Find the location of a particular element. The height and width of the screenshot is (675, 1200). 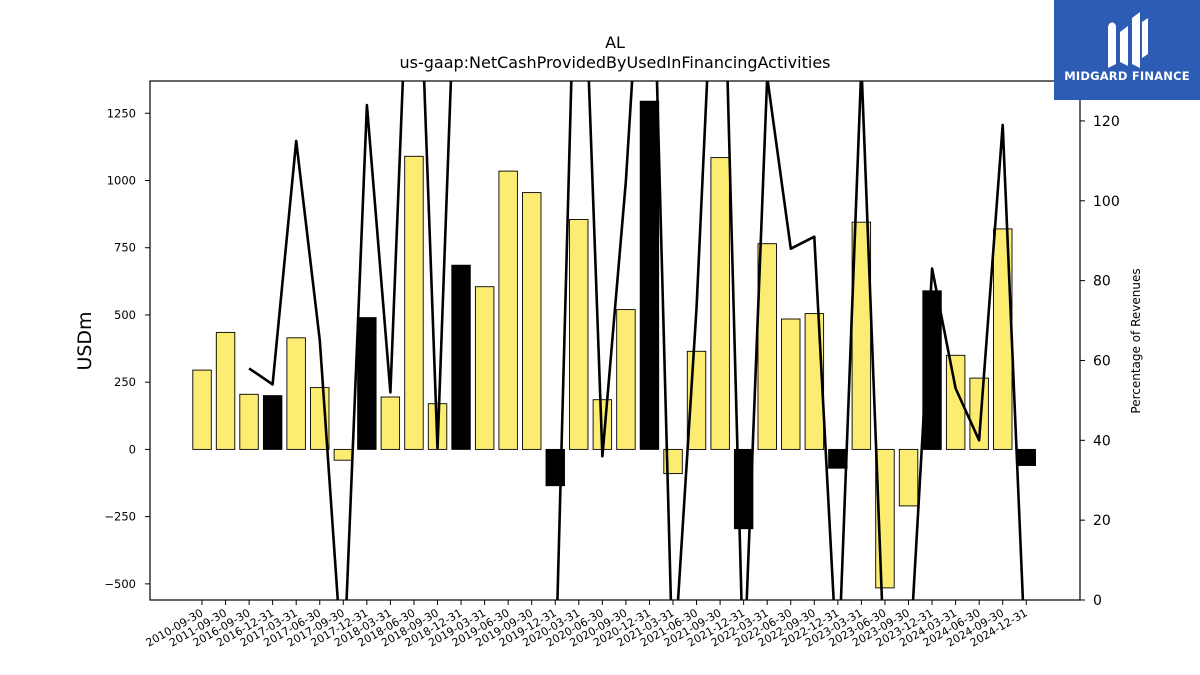

y-tick-label: −250 is located at coordinates (120, 517).